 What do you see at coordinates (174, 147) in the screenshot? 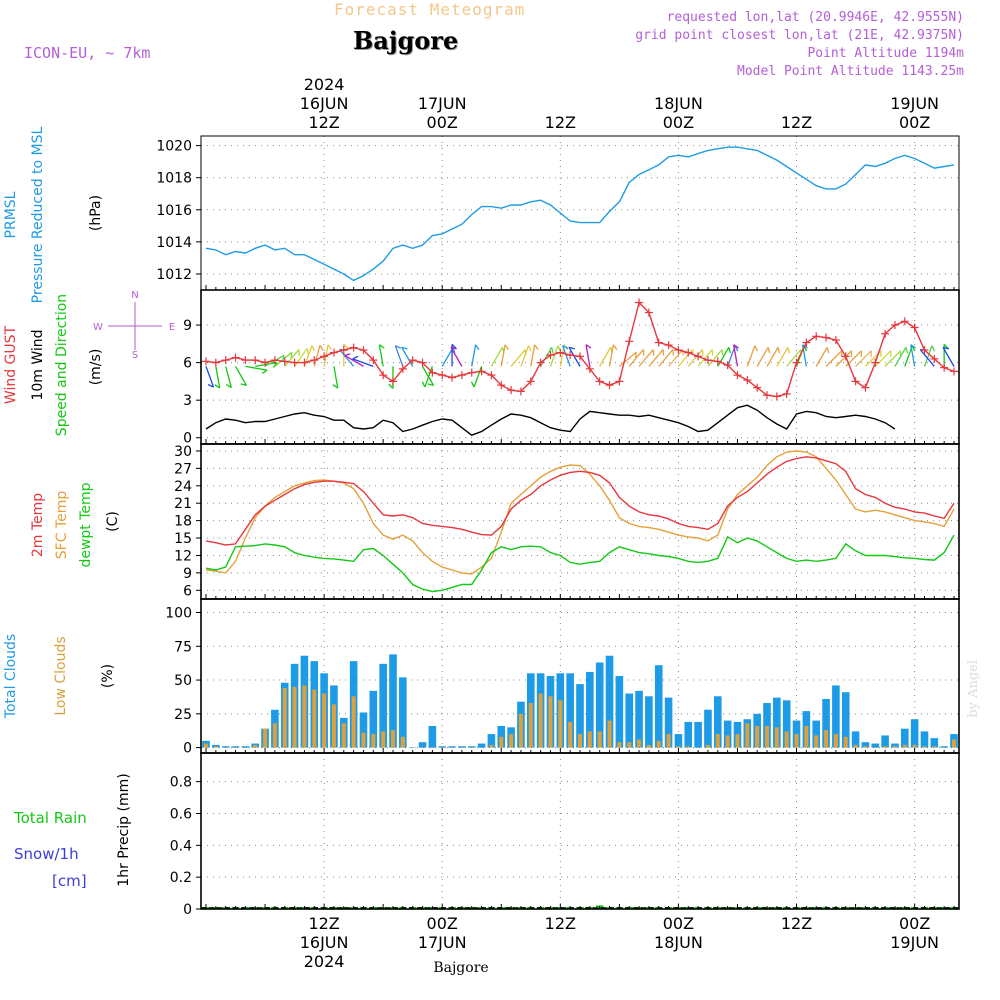
I see `y-tick-label: 1020` at bounding box center [174, 147].